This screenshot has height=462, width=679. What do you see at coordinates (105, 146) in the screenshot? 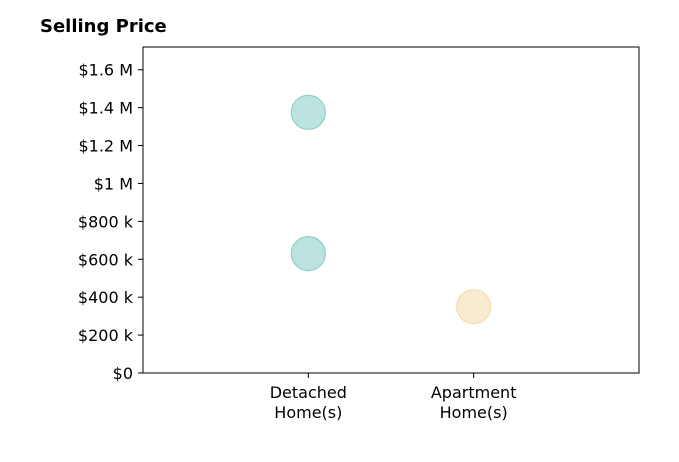
I see `y-tick-label: $1.2 M` at bounding box center [105, 146].